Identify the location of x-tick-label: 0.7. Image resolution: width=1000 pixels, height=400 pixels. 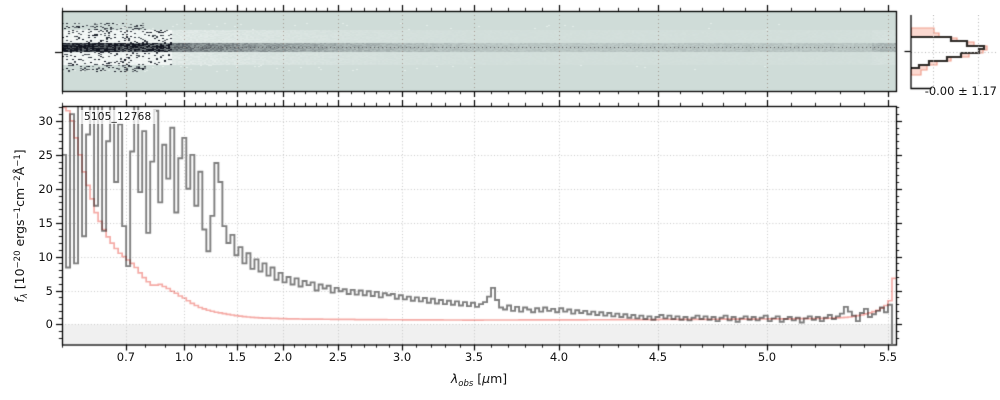
(126, 357).